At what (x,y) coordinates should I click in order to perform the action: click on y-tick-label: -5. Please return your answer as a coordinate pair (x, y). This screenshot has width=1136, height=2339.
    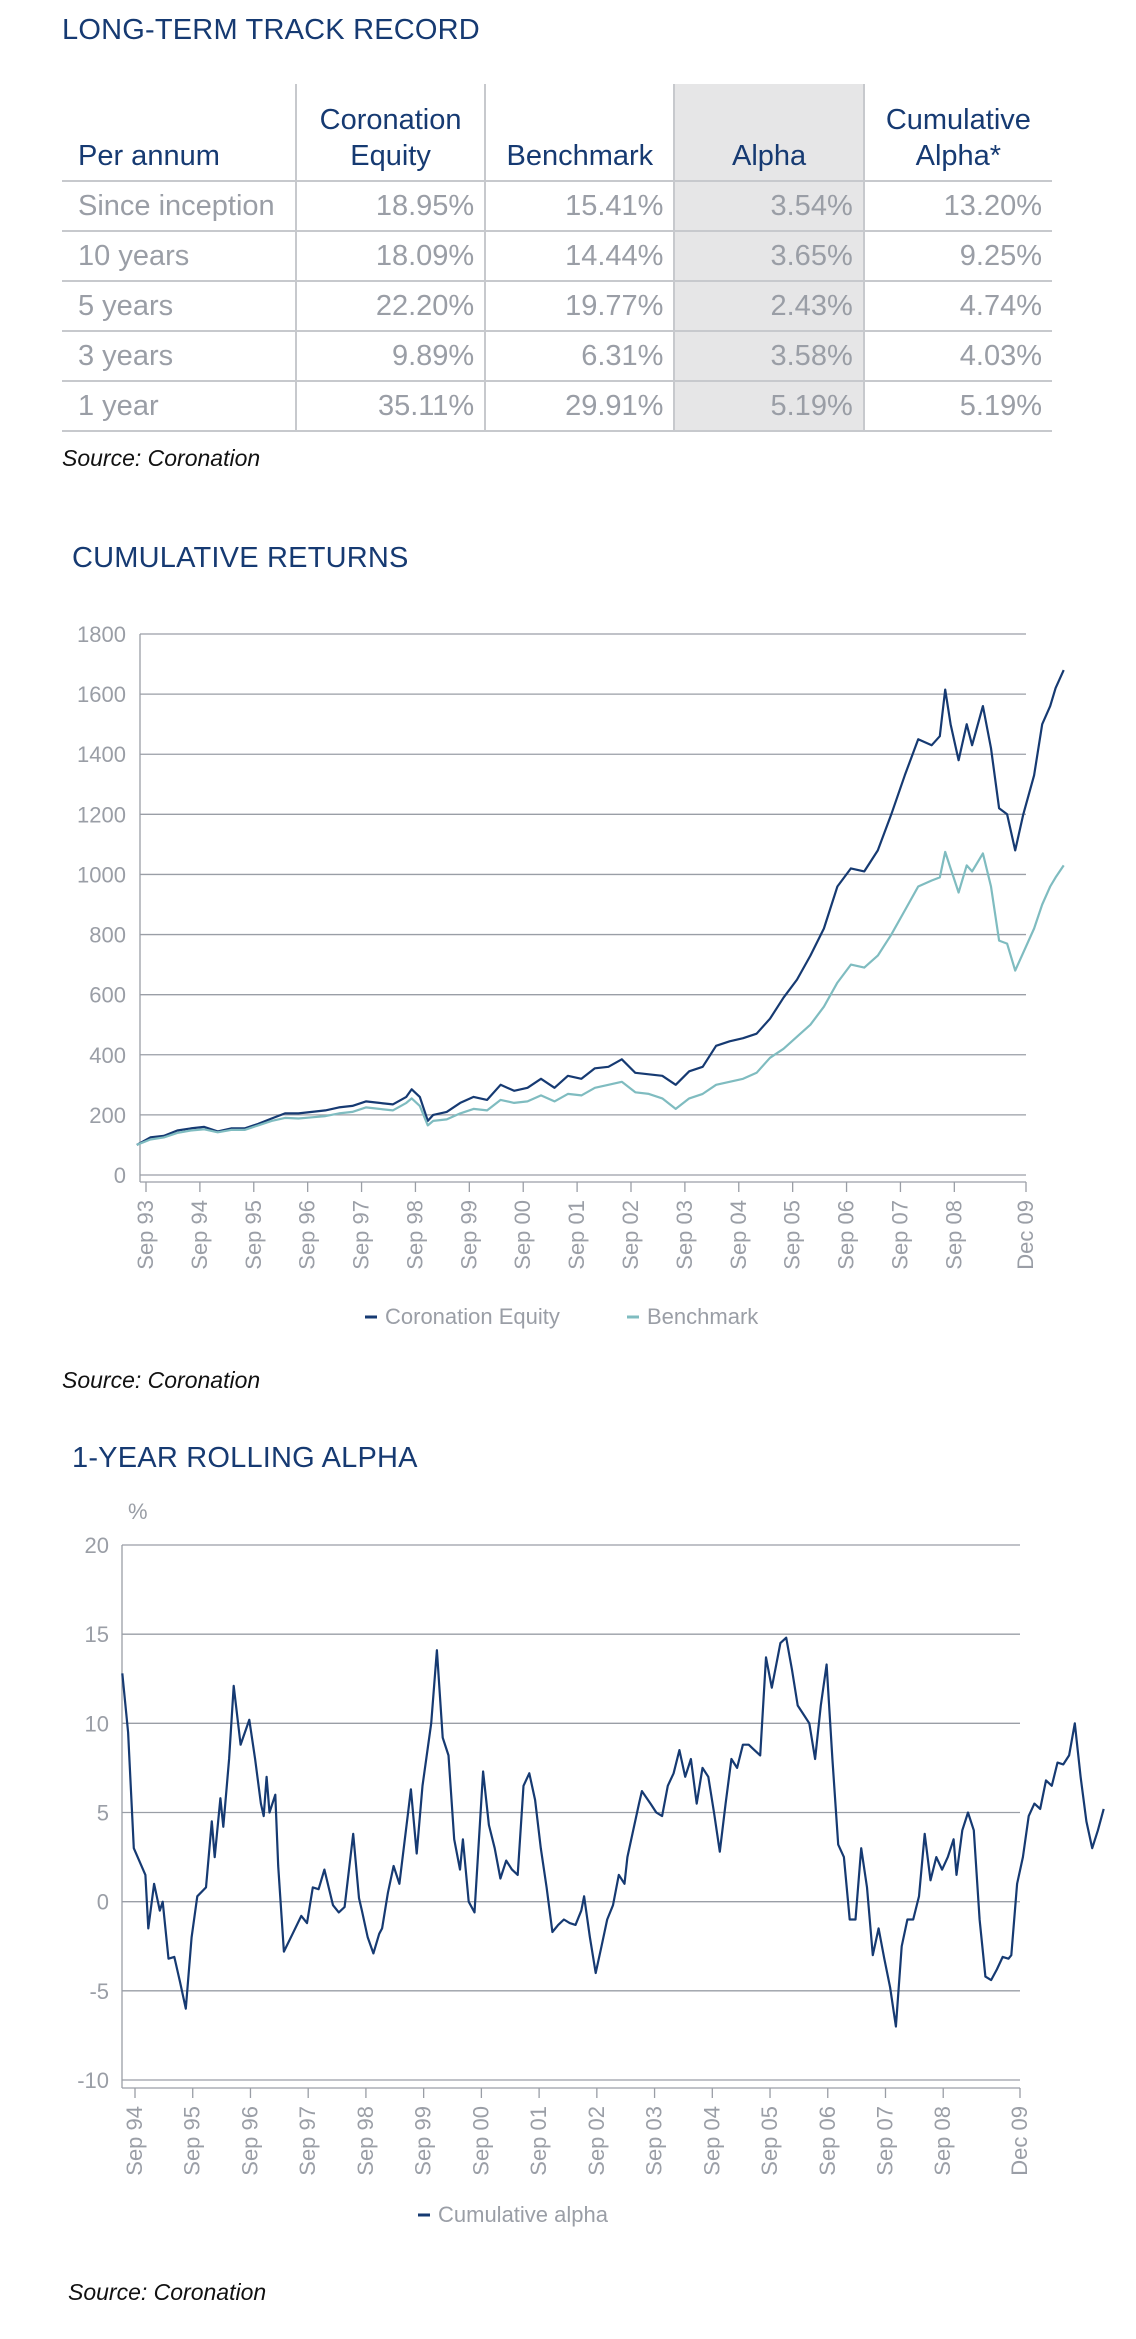
    Looking at the image, I should click on (99, 1991).